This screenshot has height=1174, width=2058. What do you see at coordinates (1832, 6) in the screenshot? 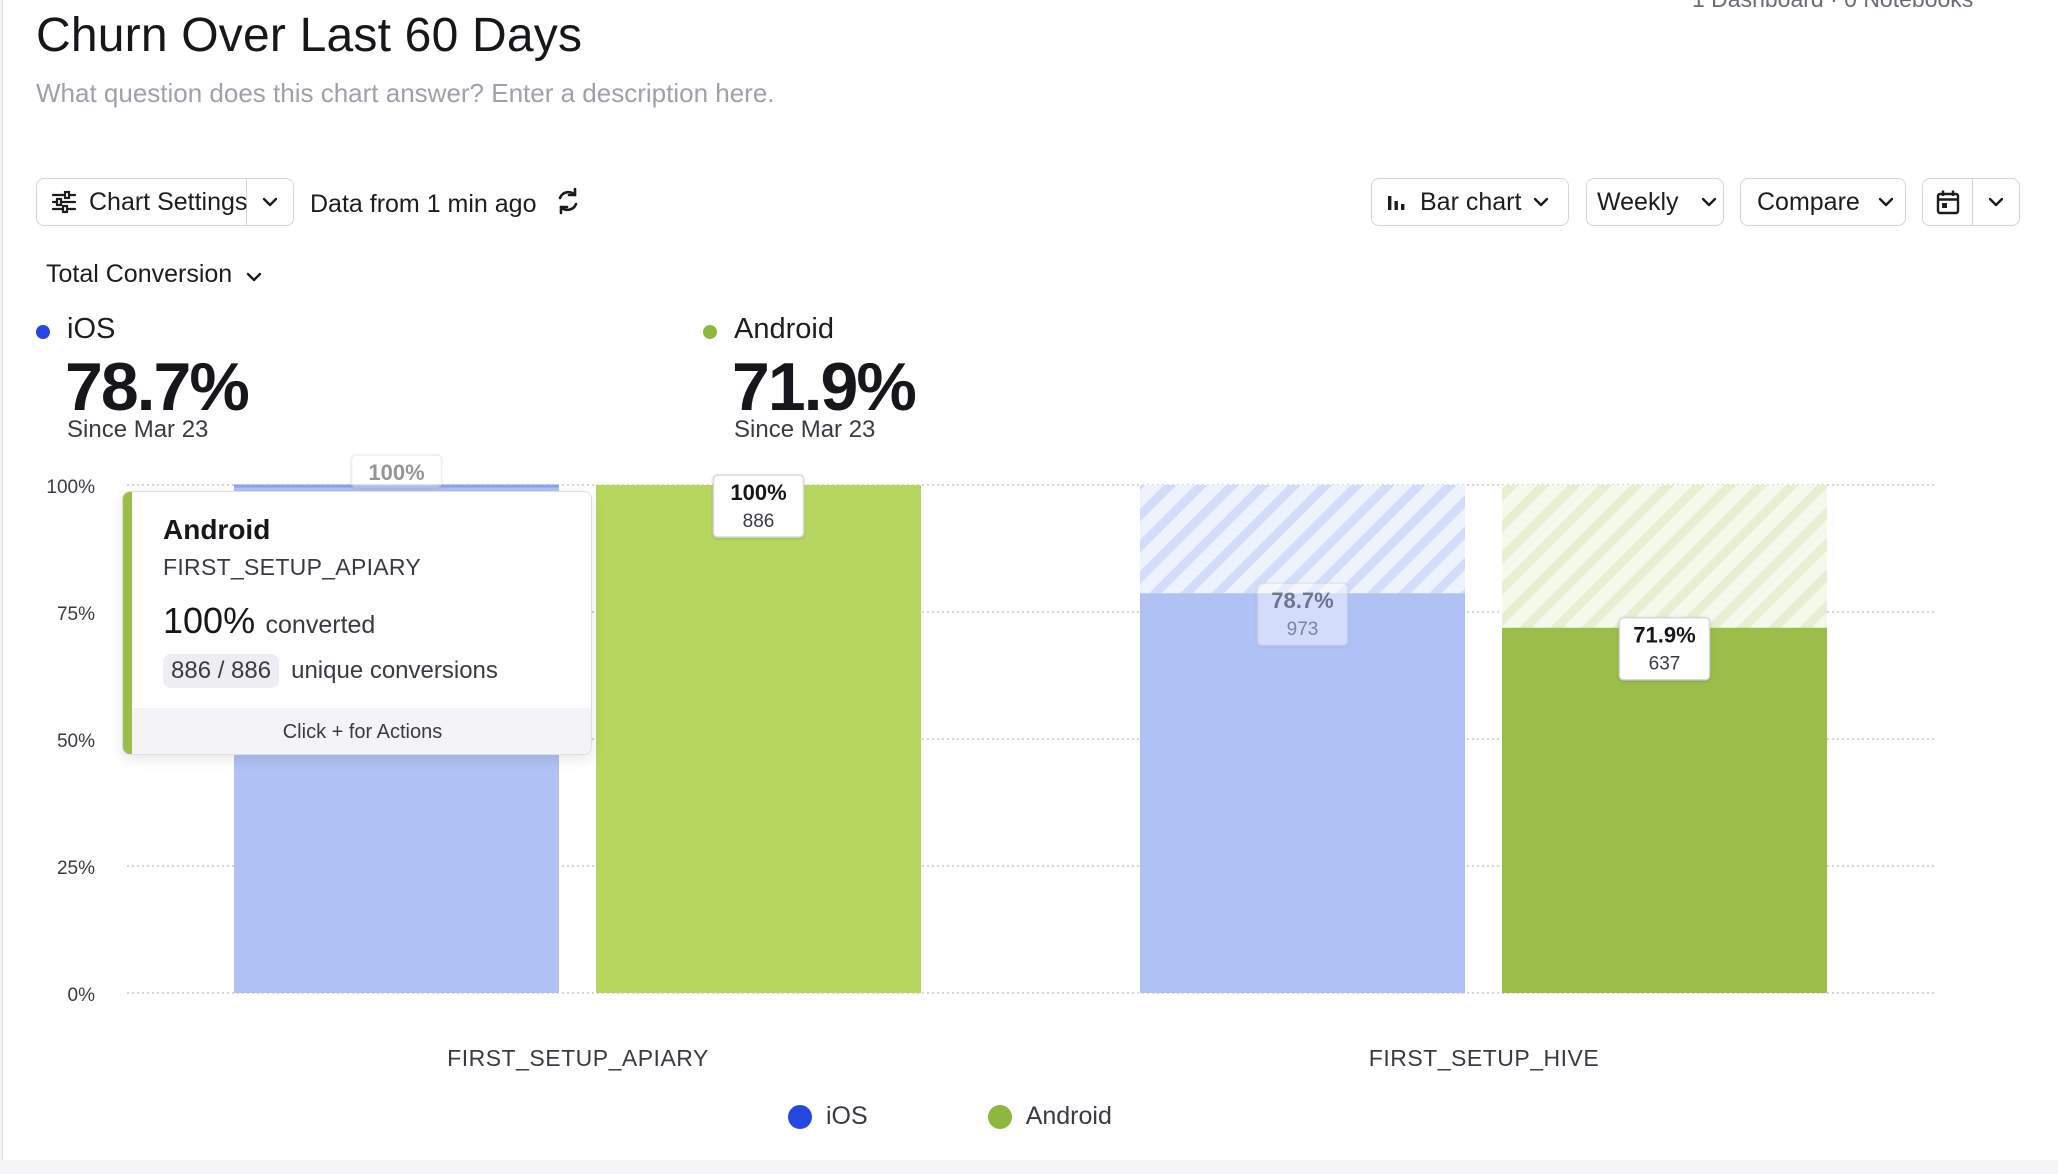
I see `related-content-link: 1 Dashboard · 0 Notebooks` at bounding box center [1832, 6].